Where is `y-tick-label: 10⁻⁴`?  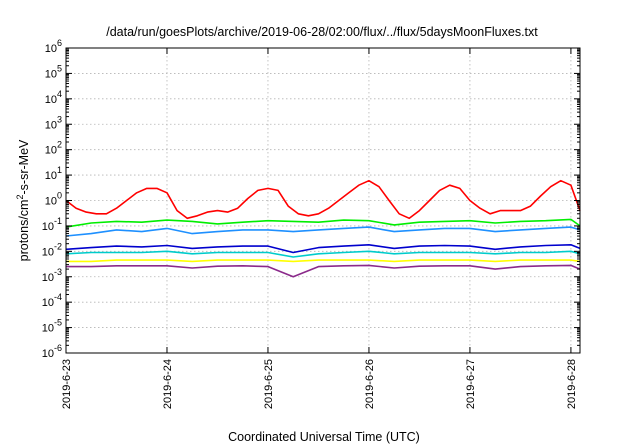
y-tick-label: 10⁻⁴ is located at coordinates (52, 300).